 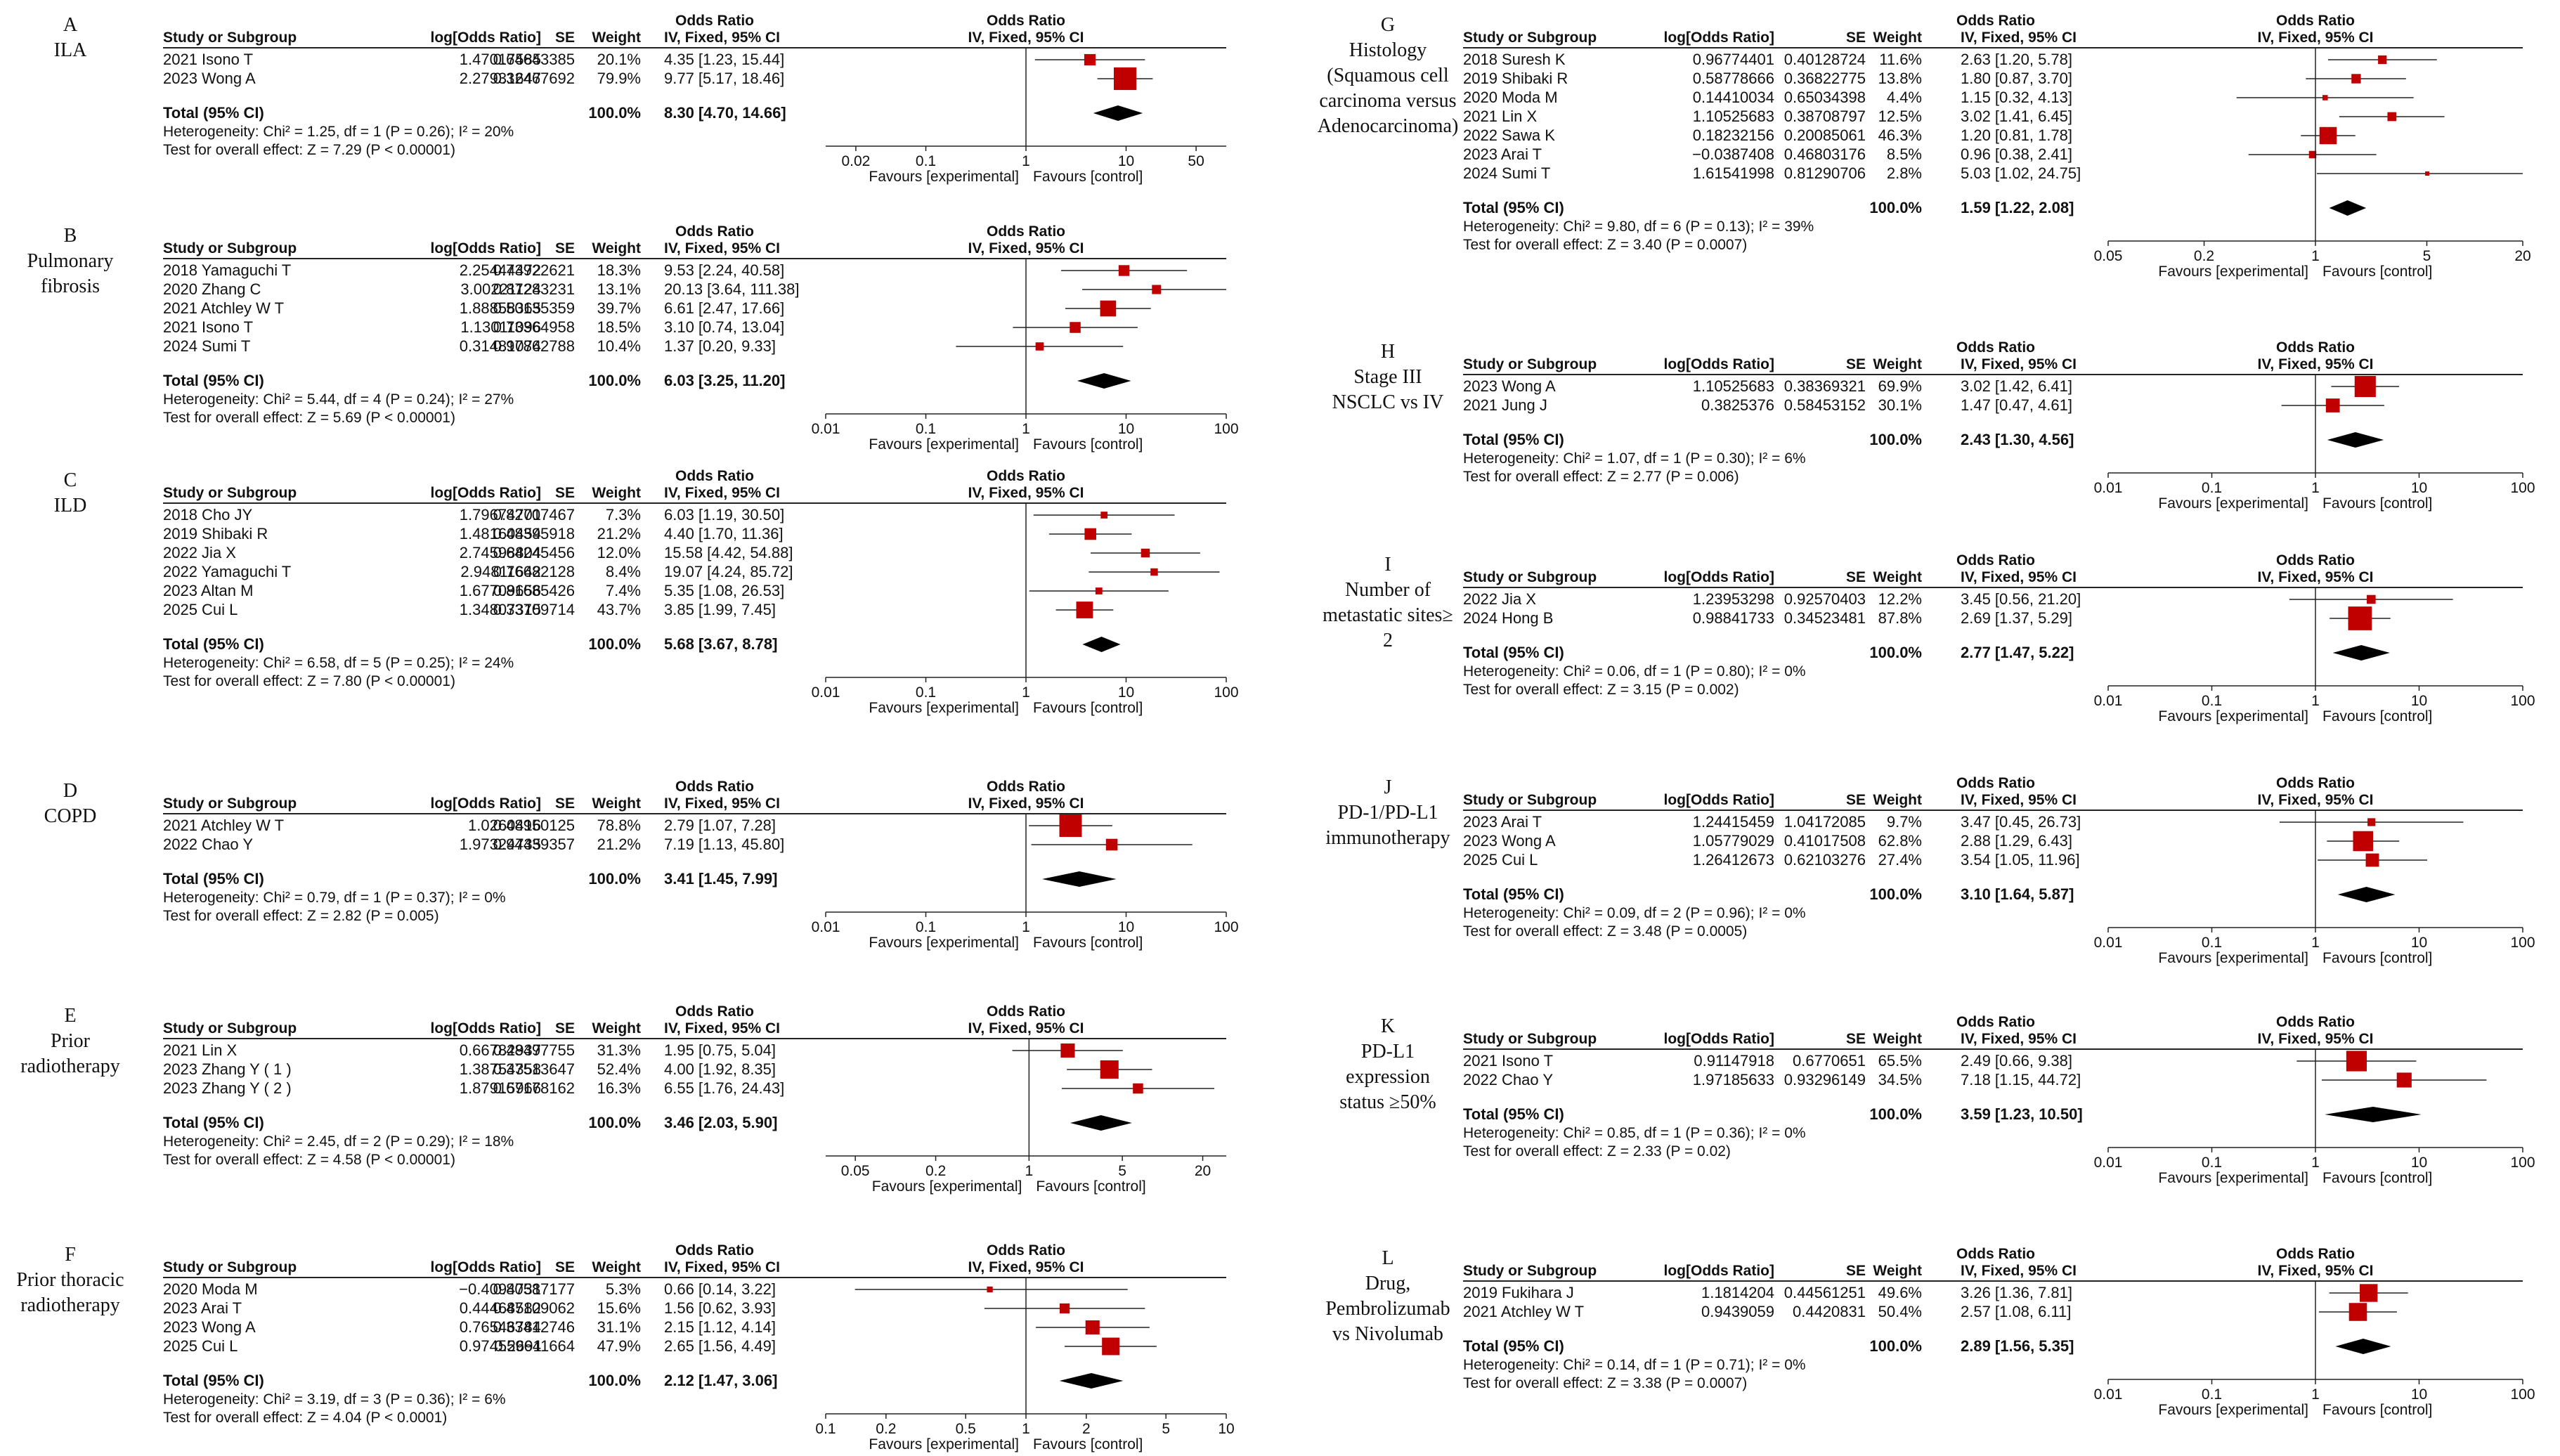 I want to click on study-ci: 9.53 [2.24, 40.58], so click(x=724, y=270).